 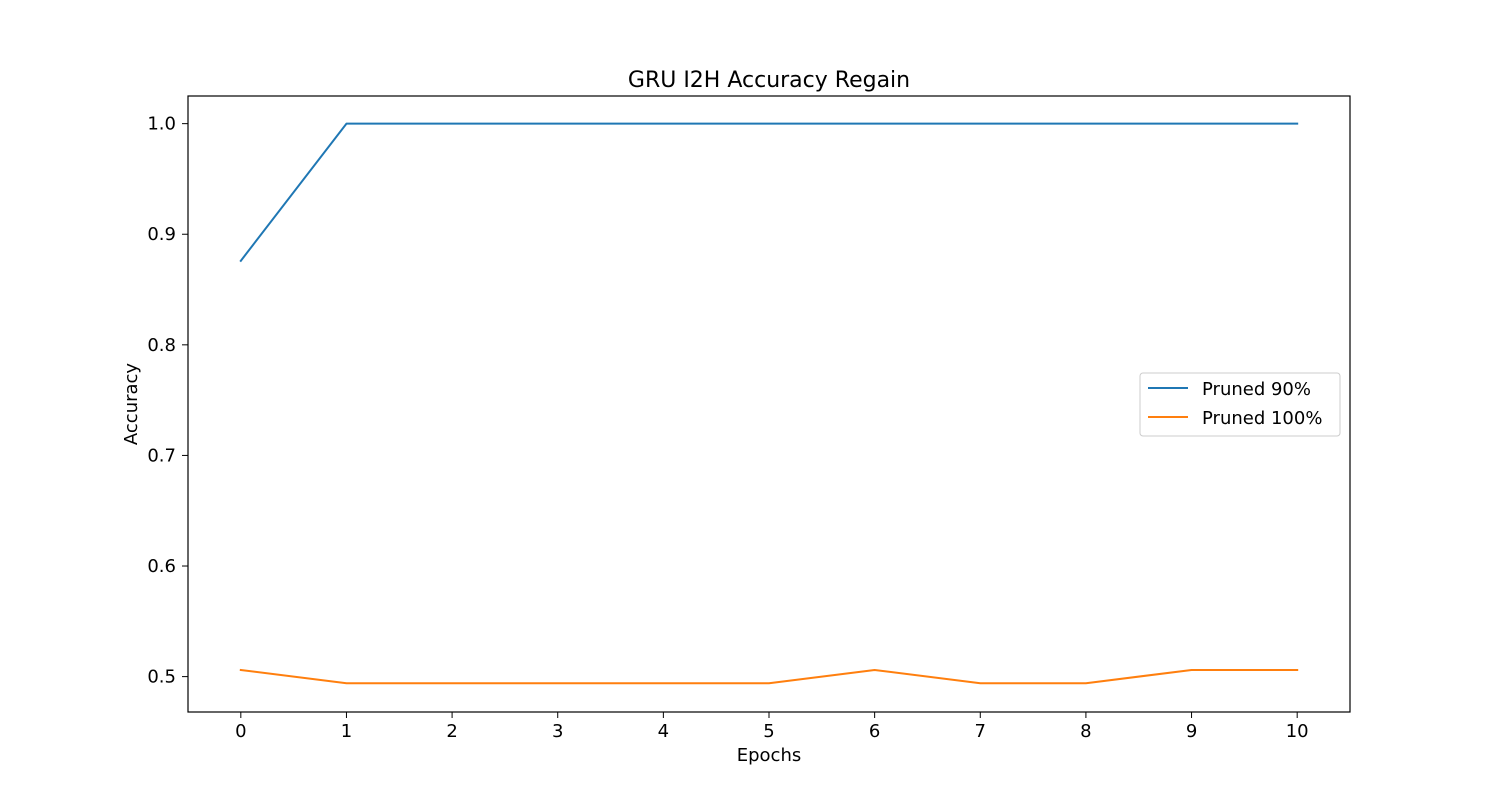 What do you see at coordinates (1085, 731) in the screenshot?
I see `x-tick-label: 8` at bounding box center [1085, 731].